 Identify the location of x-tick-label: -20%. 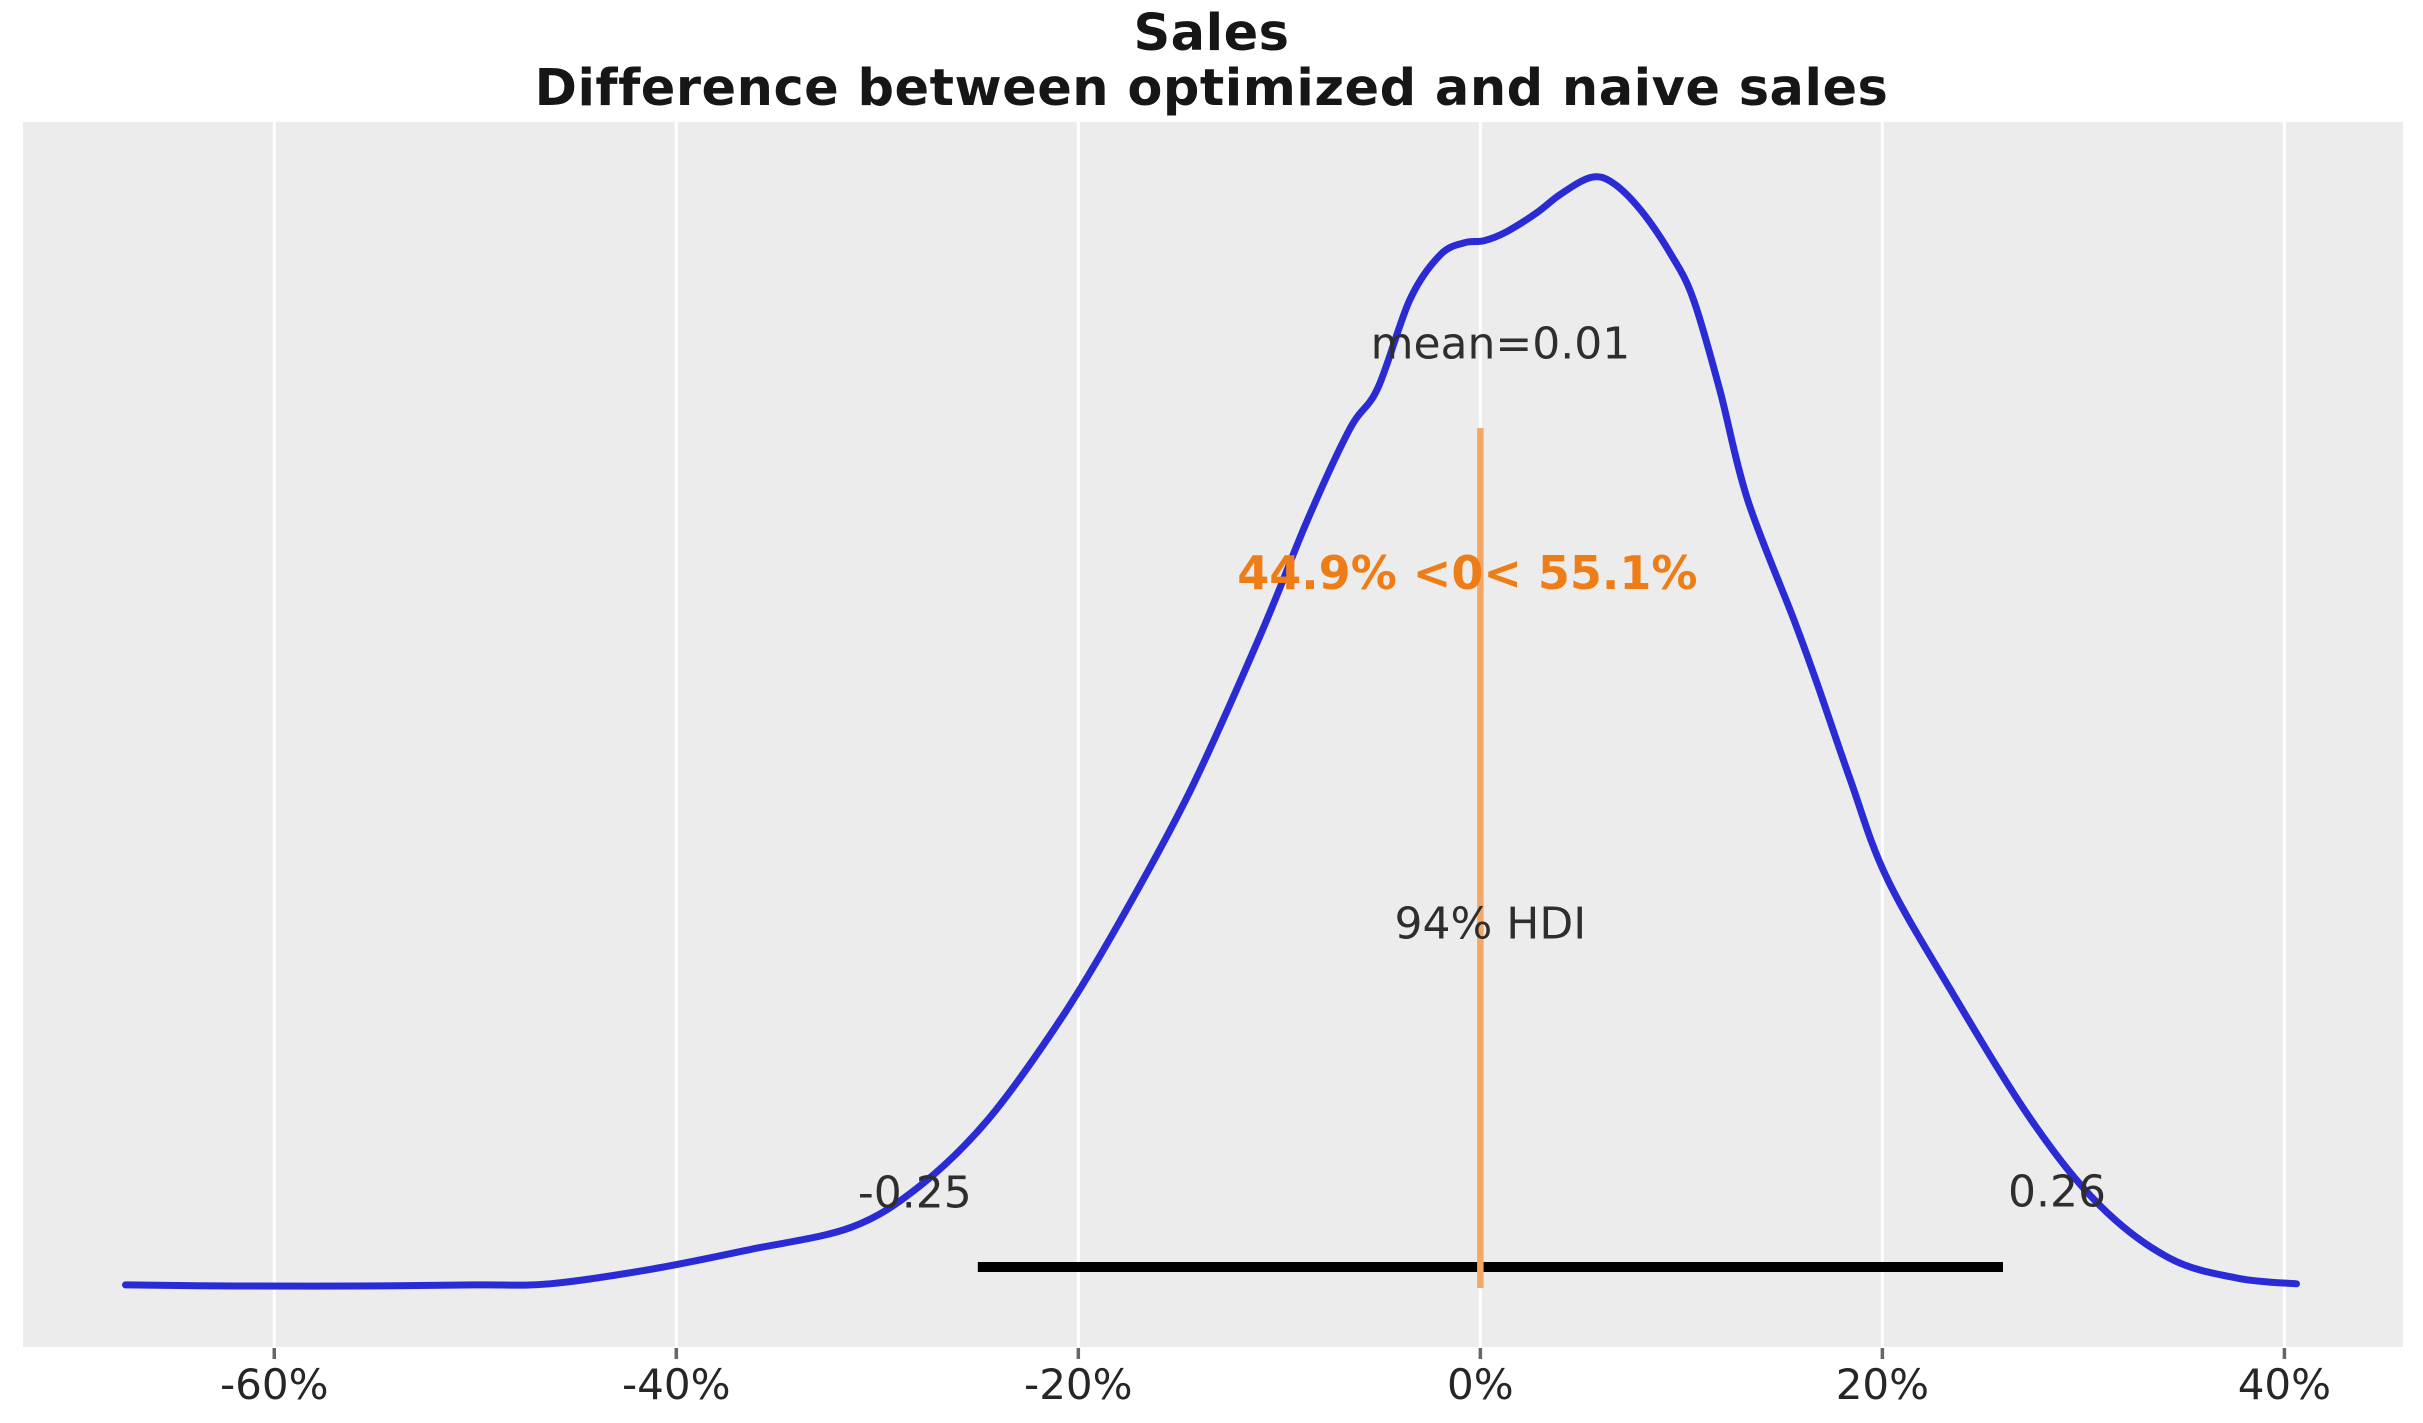
(1078, 1384).